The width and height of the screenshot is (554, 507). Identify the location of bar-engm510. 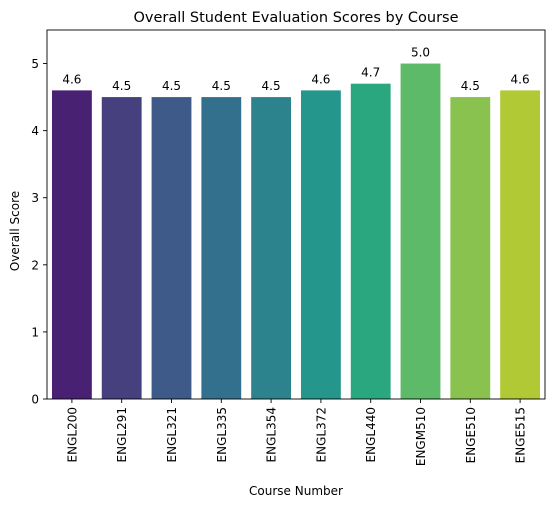
(420, 231).